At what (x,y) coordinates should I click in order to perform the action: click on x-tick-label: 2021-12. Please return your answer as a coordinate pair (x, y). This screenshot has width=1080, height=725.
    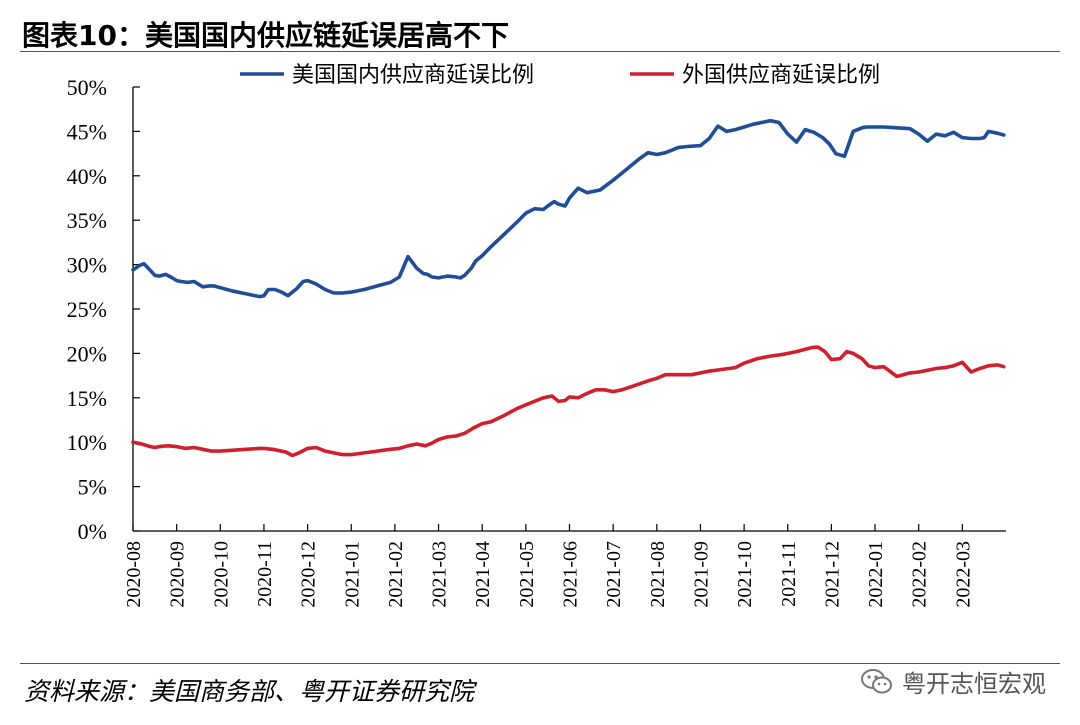
    Looking at the image, I should click on (832, 574).